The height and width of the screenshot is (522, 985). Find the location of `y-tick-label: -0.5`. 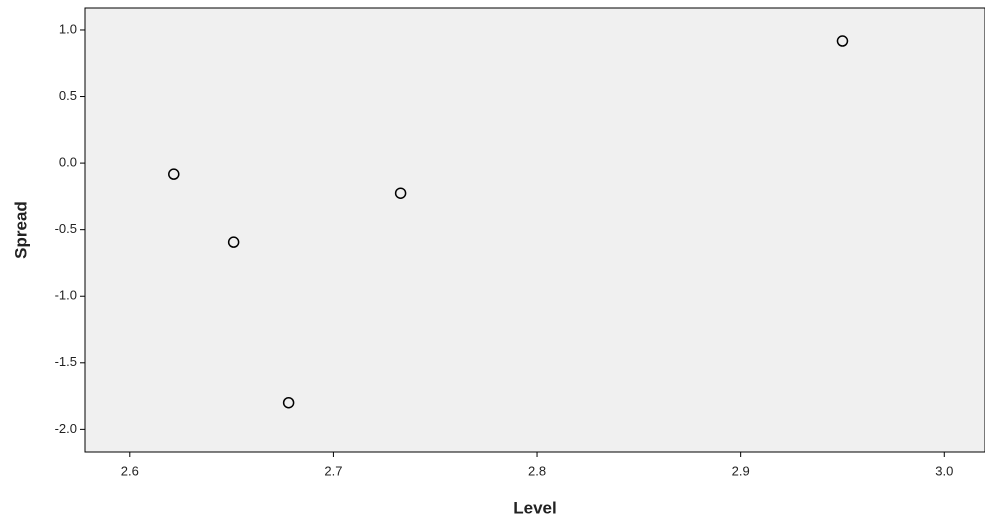

y-tick-label: -0.5 is located at coordinates (66, 228).